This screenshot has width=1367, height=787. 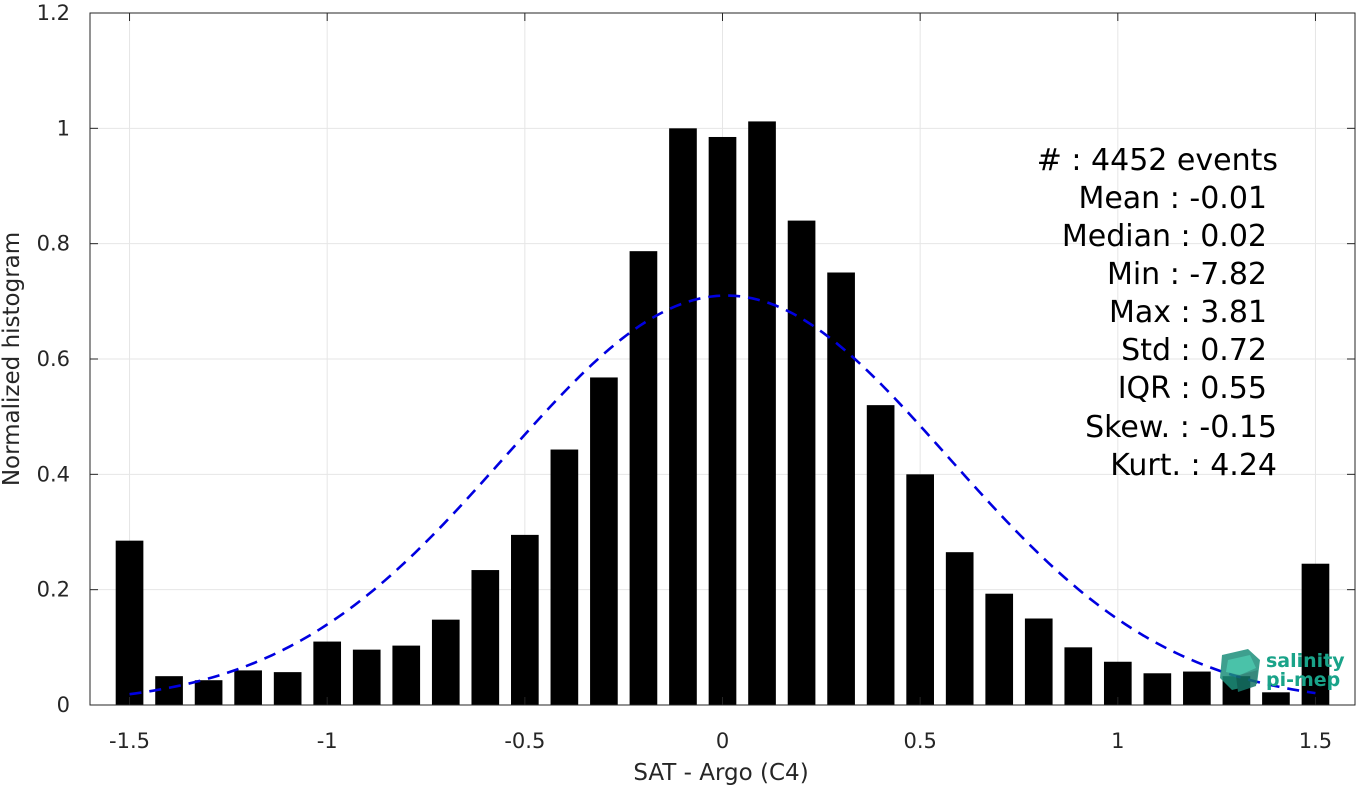 I want to click on stat-max: Max : 3.81, so click(x=1188, y=312).